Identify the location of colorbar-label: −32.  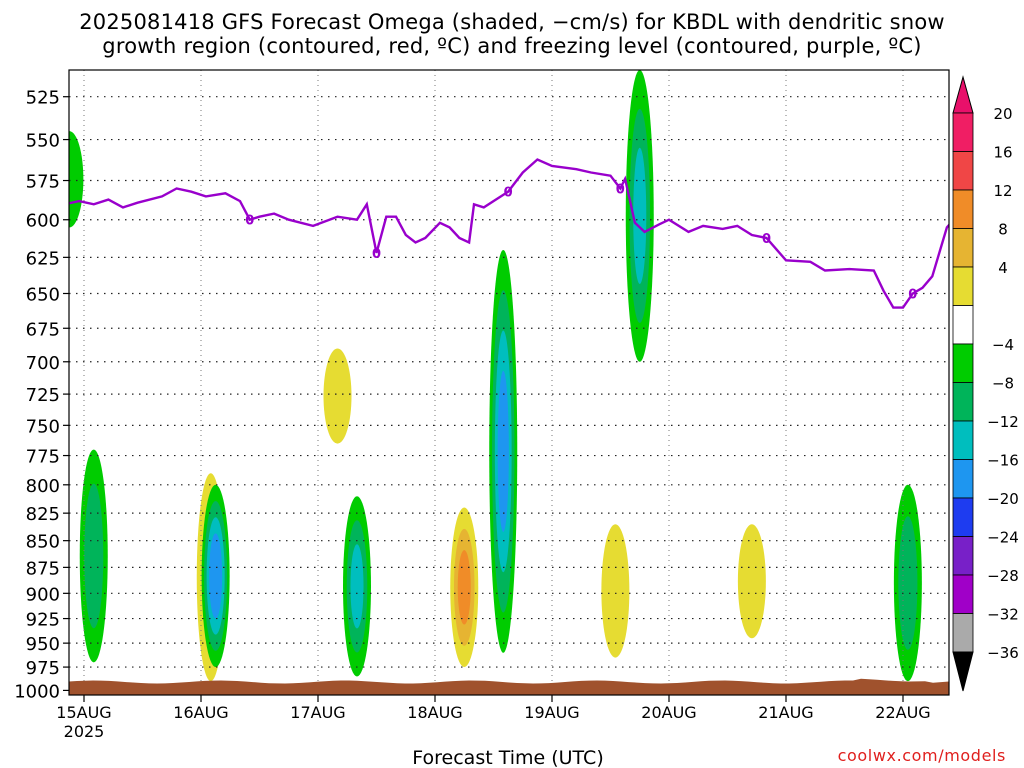
(1003, 615).